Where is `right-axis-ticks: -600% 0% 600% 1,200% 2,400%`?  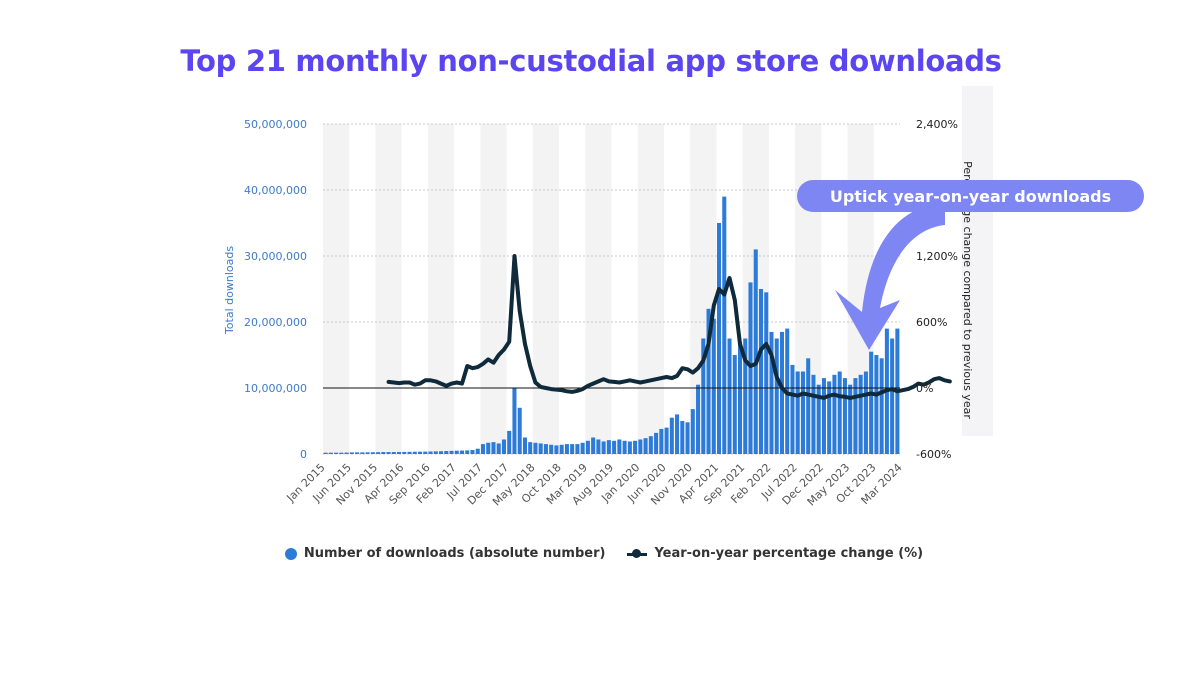 right-axis-ticks: -600% 0% 600% 1,200% 2,400% is located at coordinates (937, 289).